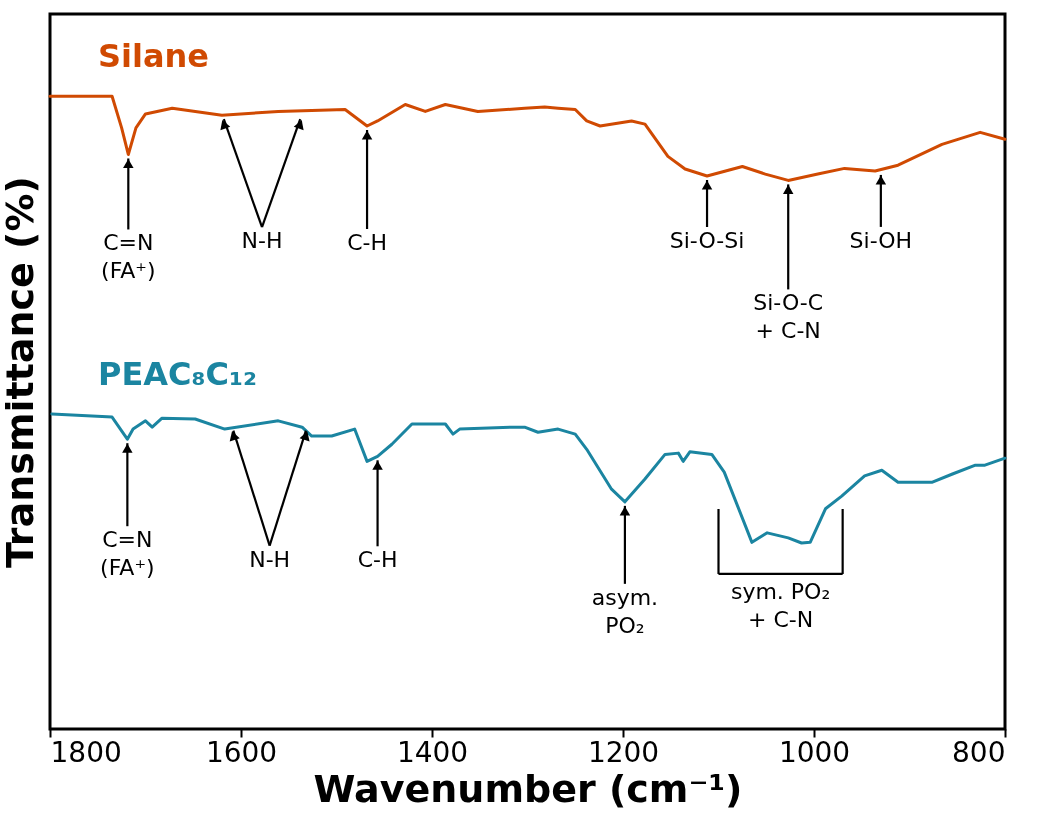  What do you see at coordinates (86, 752) in the screenshot?
I see `x-tick-label: 1800` at bounding box center [86, 752].